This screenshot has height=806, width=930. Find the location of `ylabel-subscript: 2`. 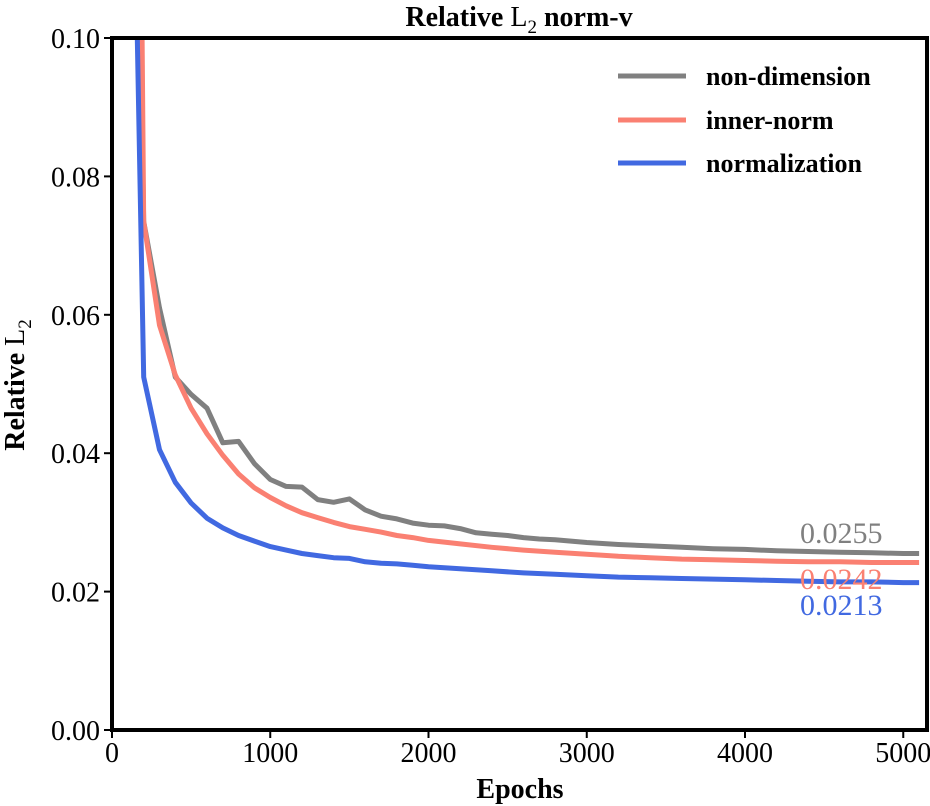

ylabel-subscript: 2 is located at coordinates (25, 324).